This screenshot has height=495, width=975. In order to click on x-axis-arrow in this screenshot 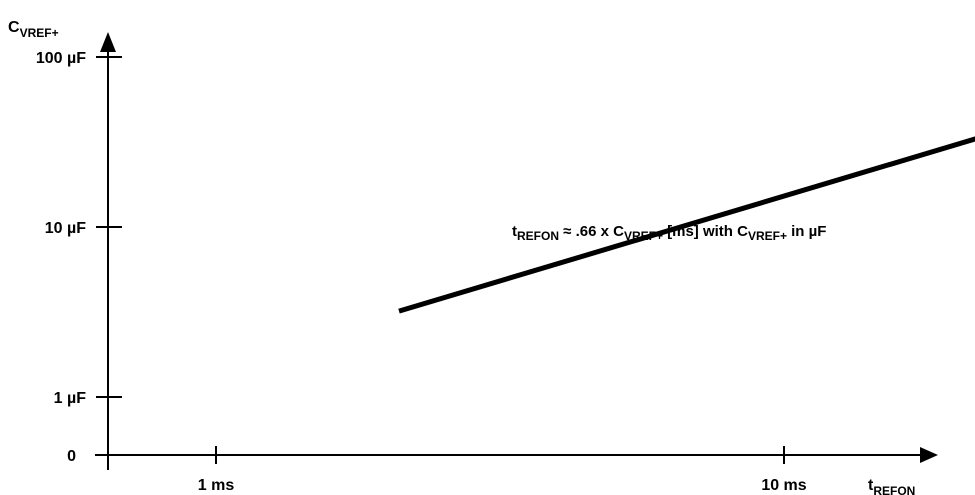, I will do `click(929, 455)`.